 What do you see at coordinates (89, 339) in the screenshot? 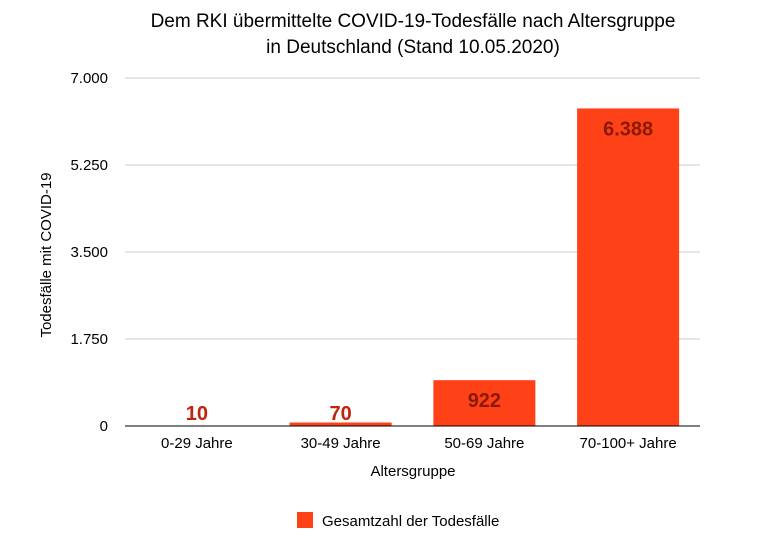
I see `y-tick-label: 1.750` at bounding box center [89, 339].